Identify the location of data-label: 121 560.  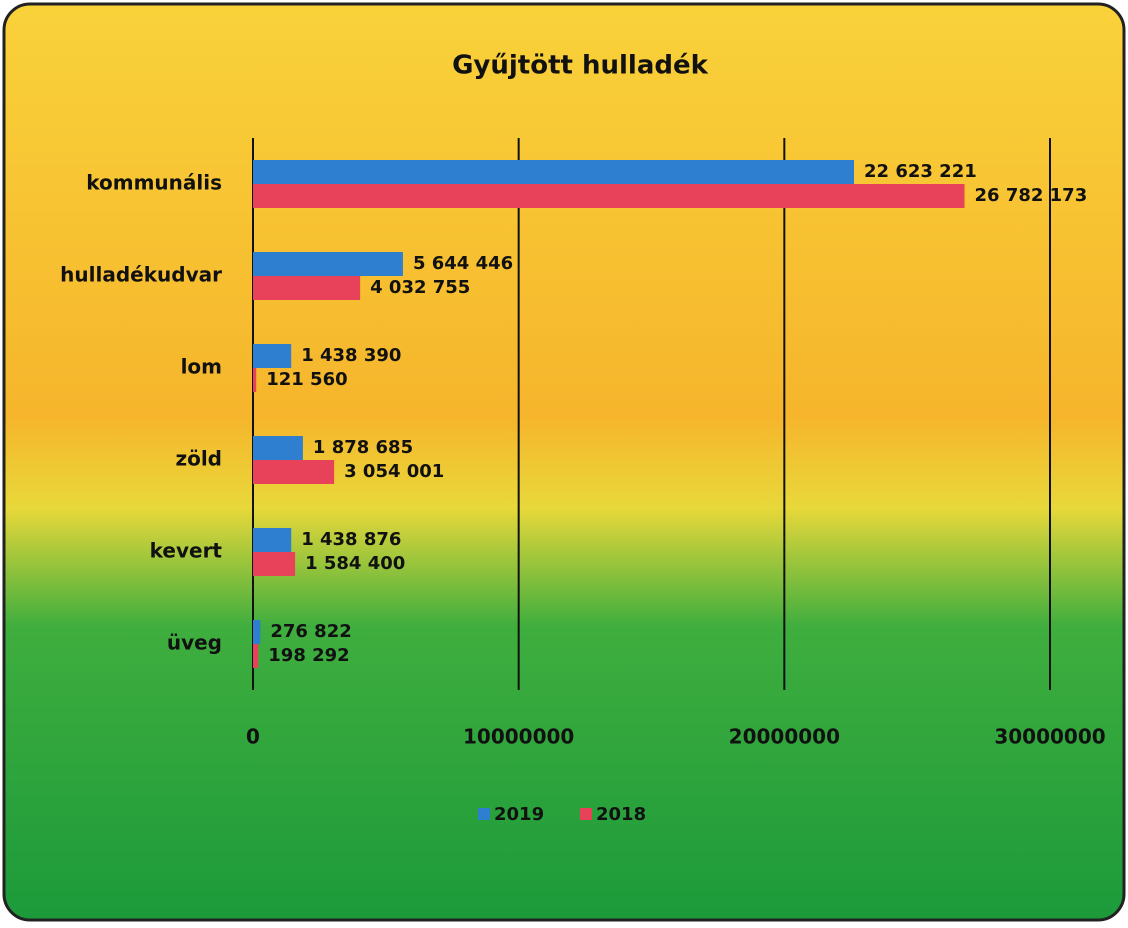
(306, 379).